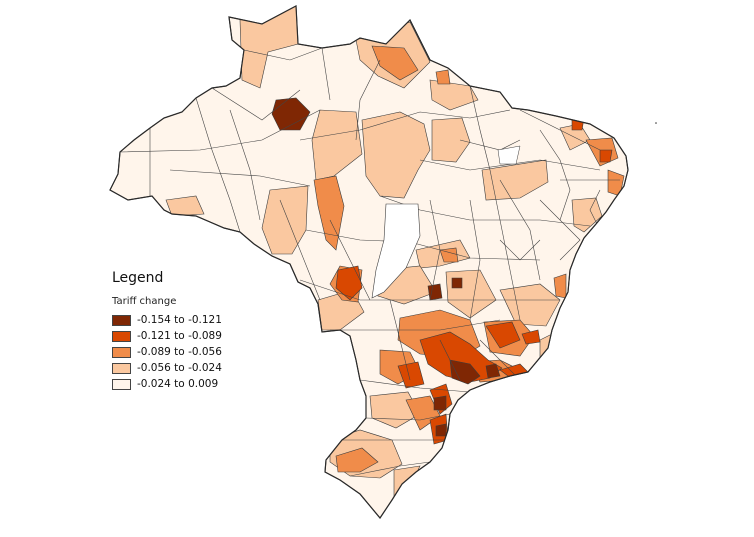 Image resolution: width=754 pixels, height=537 pixels. What do you see at coordinates (144, 301) in the screenshot?
I see `legend-subtitle: Tariff change` at bounding box center [144, 301].